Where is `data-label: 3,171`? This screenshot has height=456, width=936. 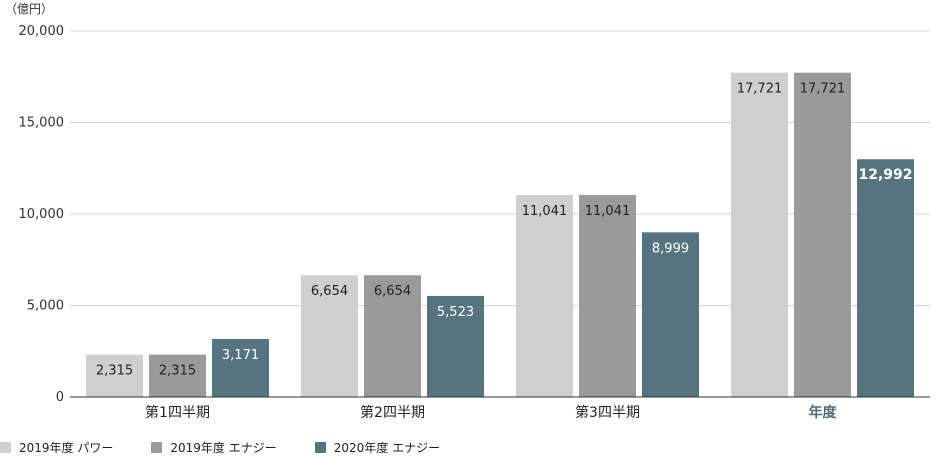
data-label: 3,171 is located at coordinates (240, 355).